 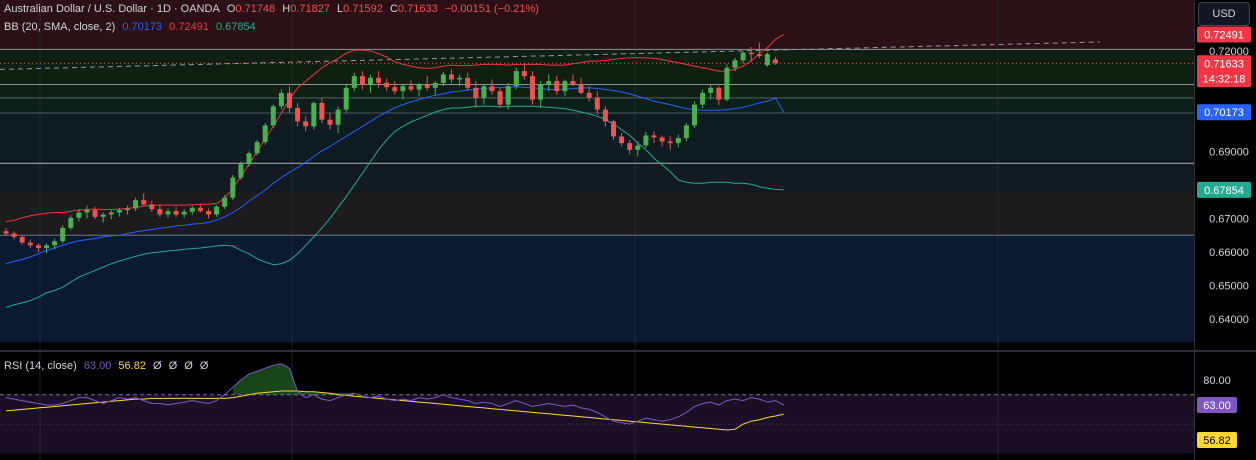 I want to click on upper-band-label: 0.72491, so click(x=1224, y=36).